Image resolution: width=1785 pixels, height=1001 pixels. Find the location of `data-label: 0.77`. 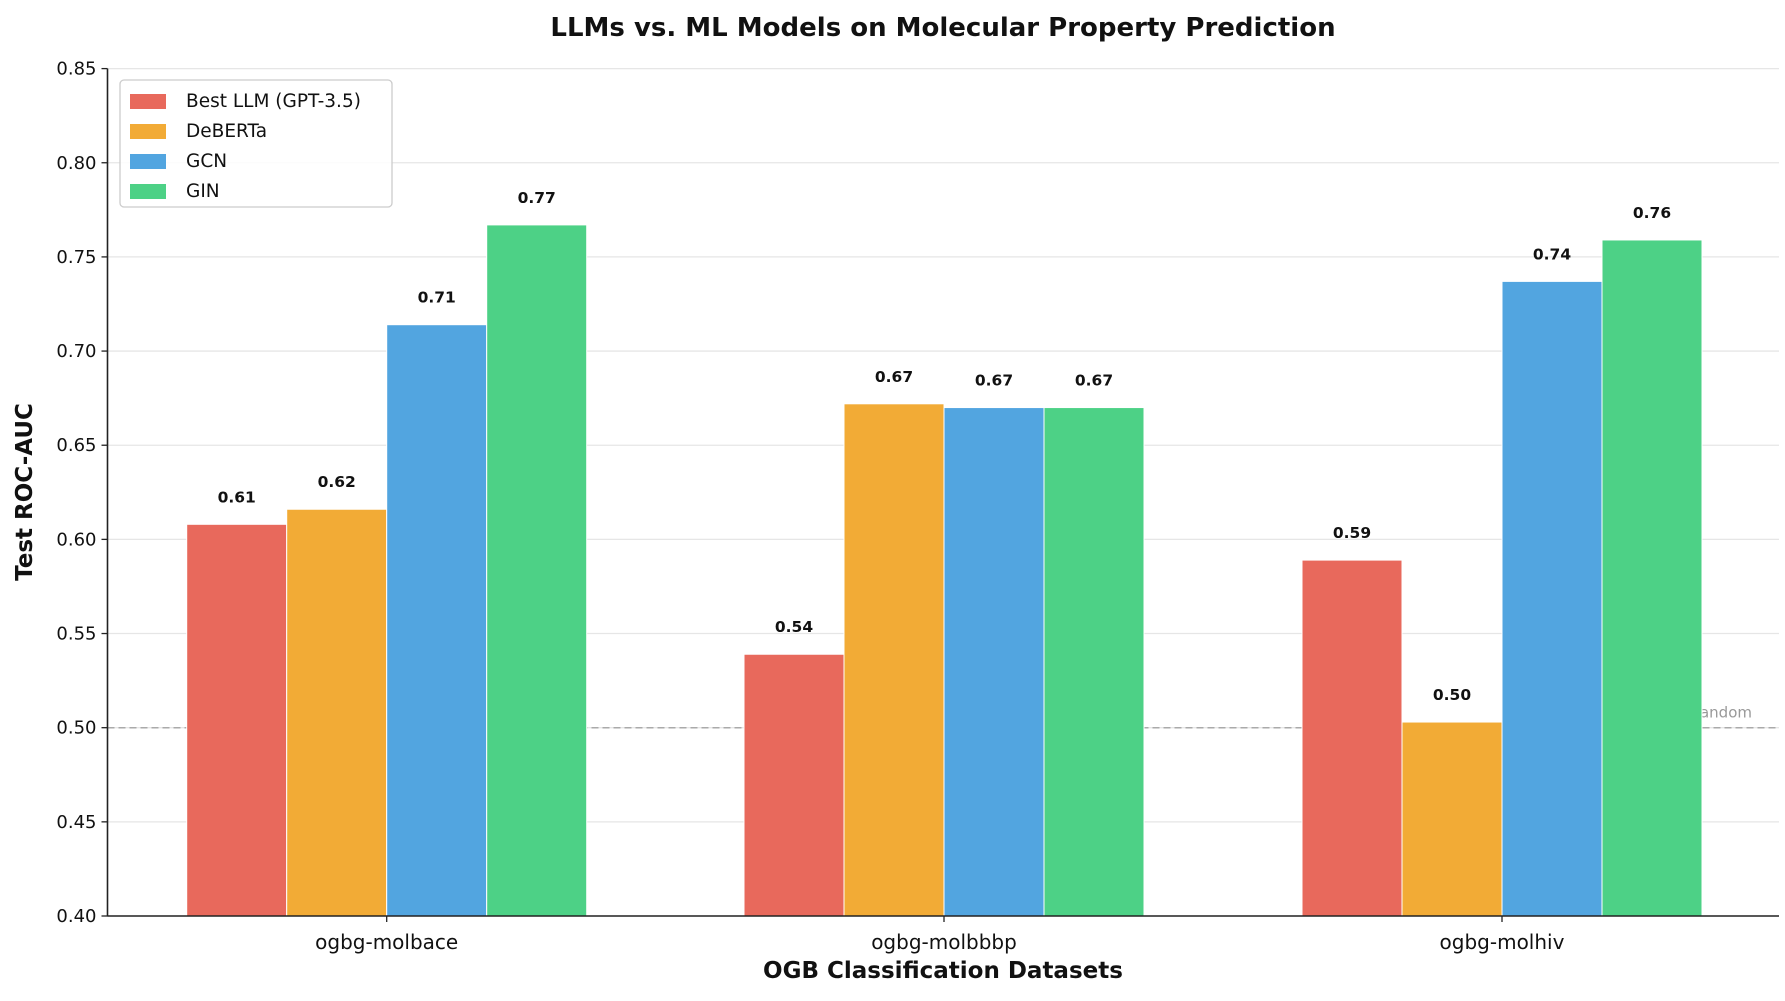

data-label: 0.77 is located at coordinates (537, 198).